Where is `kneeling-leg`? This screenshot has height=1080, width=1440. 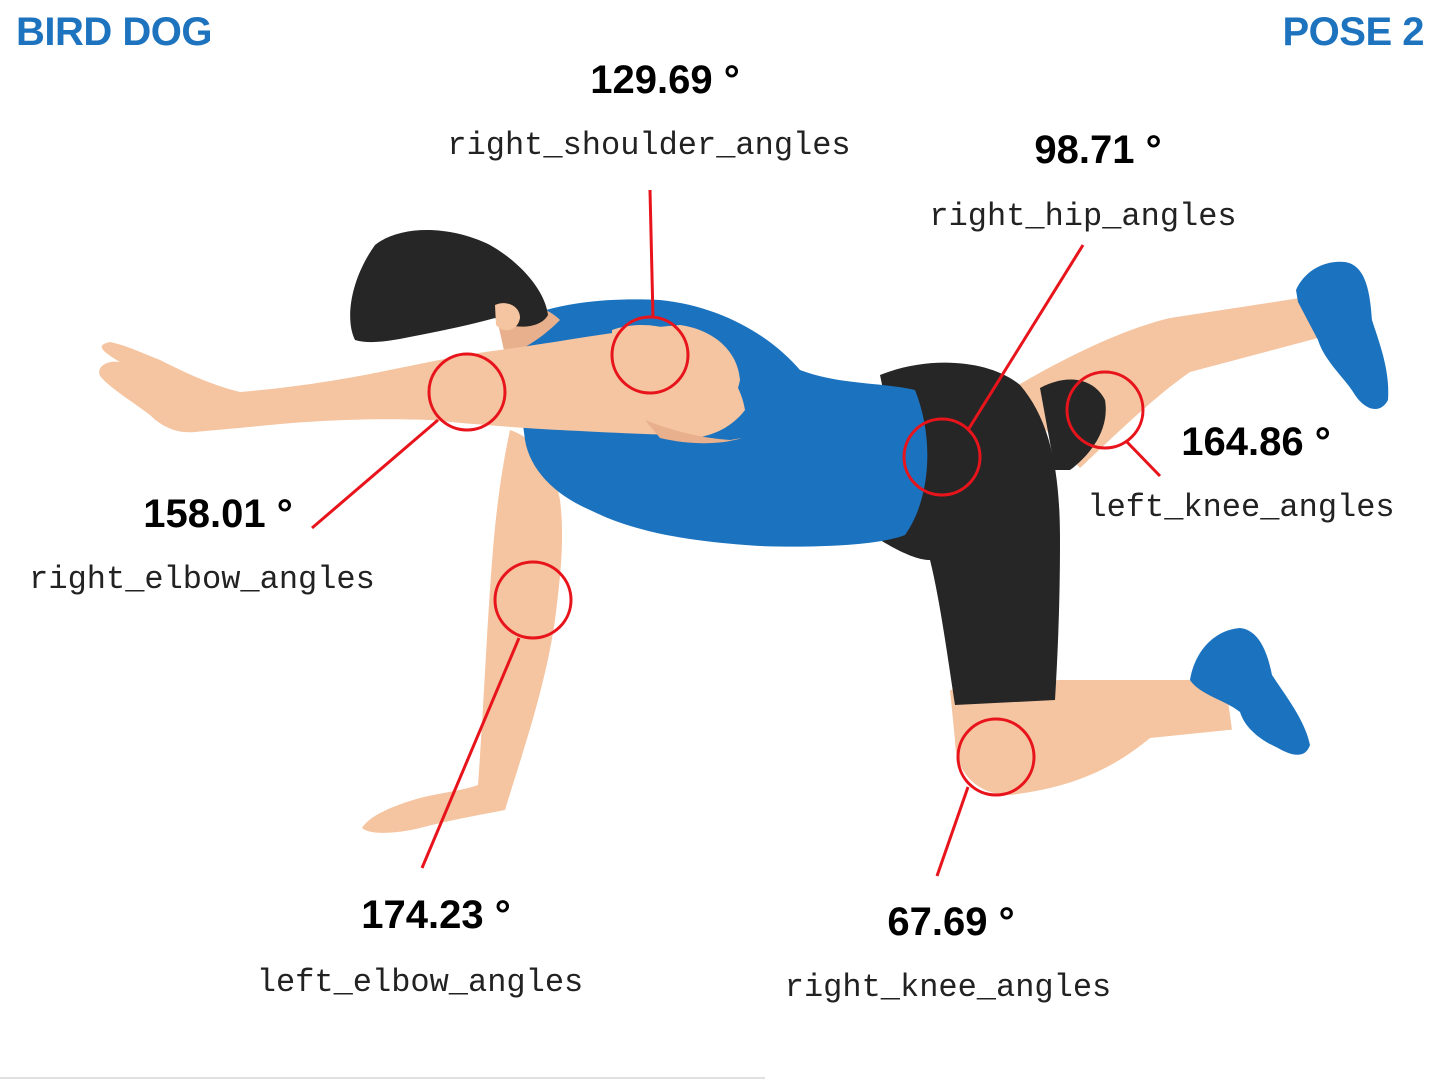 kneeling-leg is located at coordinates (1130, 711).